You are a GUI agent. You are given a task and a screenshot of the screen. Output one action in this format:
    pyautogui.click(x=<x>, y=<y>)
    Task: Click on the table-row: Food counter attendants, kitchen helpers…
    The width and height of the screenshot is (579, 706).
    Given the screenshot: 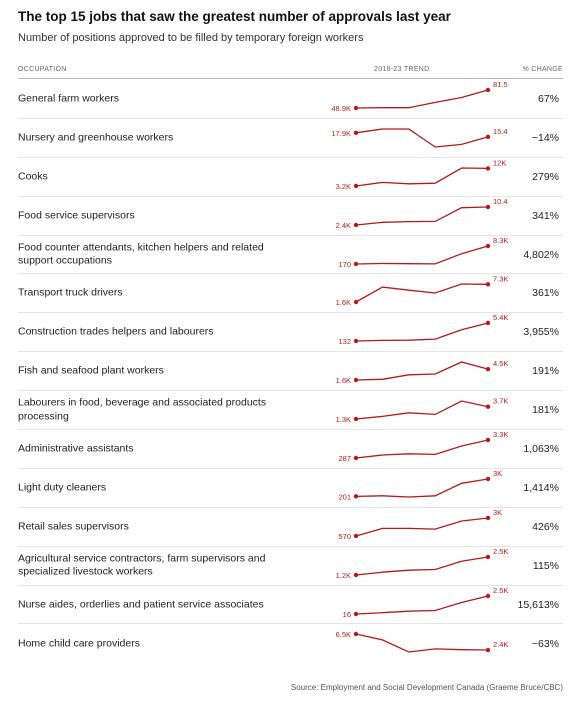 What is the action you would take?
    pyautogui.click(x=290, y=255)
    